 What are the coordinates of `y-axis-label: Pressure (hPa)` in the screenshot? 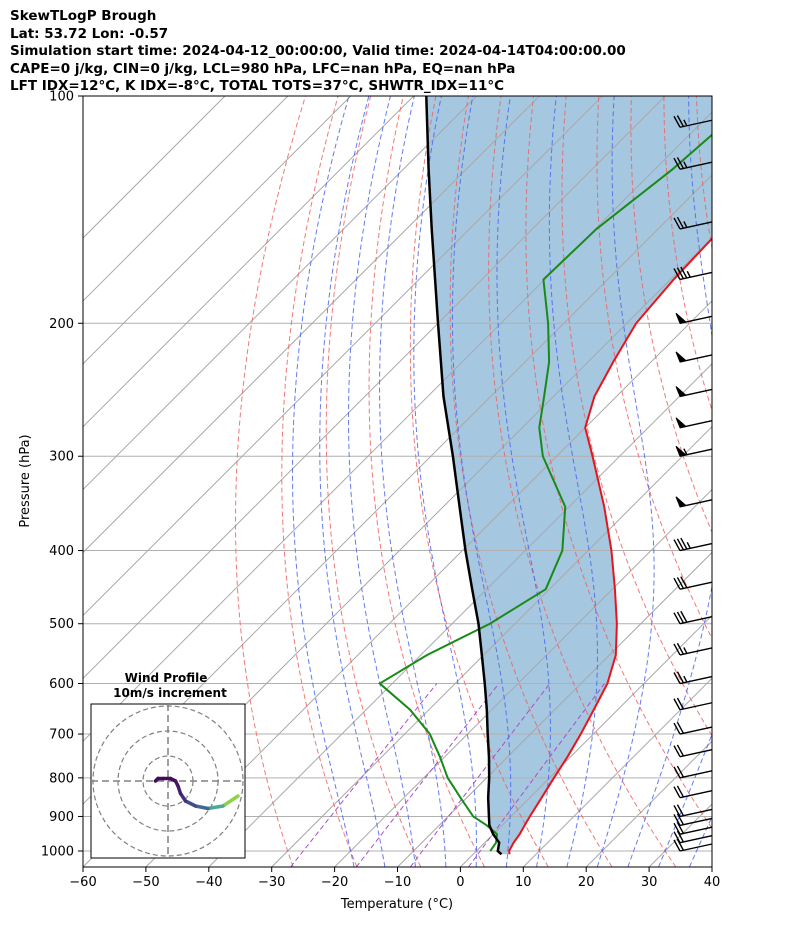 It's located at (25, 480).